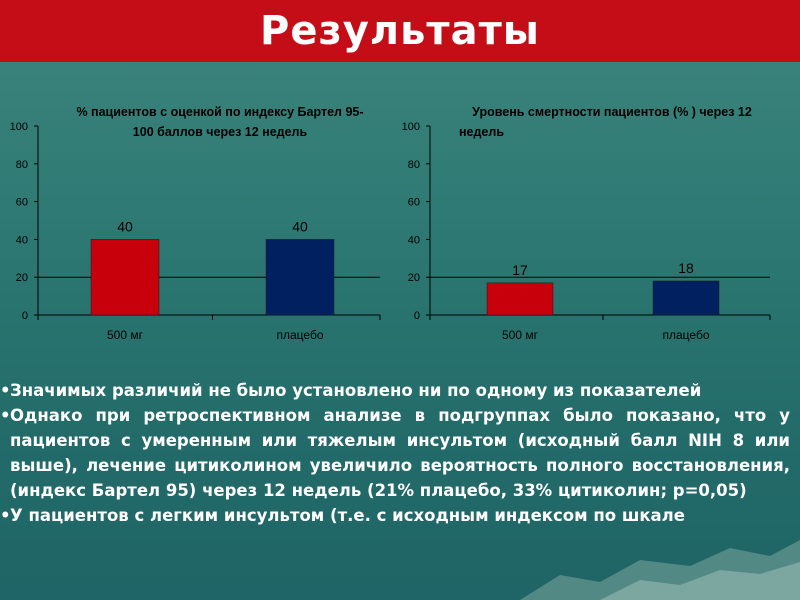 The height and width of the screenshot is (600, 800). Describe the element at coordinates (520, 270) in the screenshot. I see `data-label: 17` at that location.